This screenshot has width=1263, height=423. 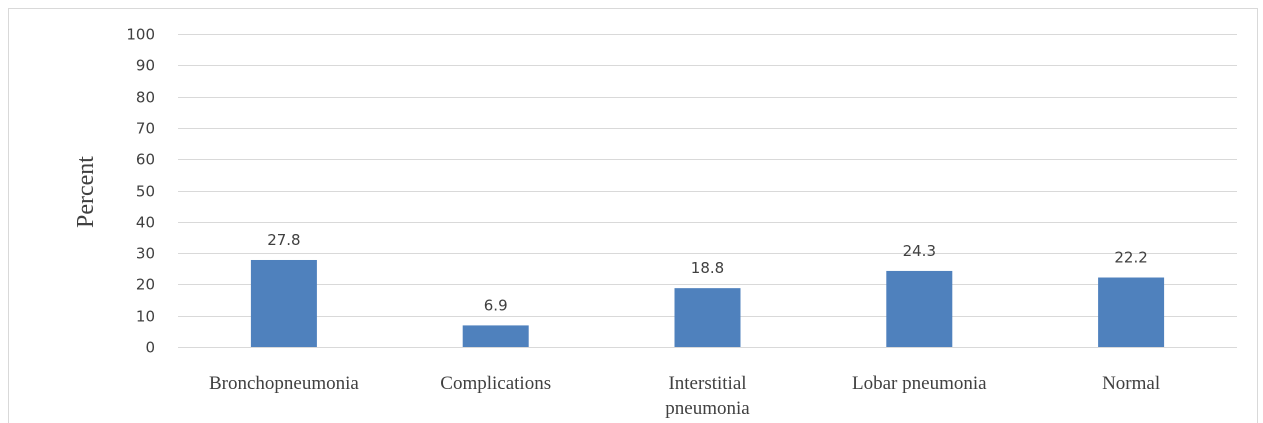 I want to click on data-label: 24.3, so click(x=919, y=251).